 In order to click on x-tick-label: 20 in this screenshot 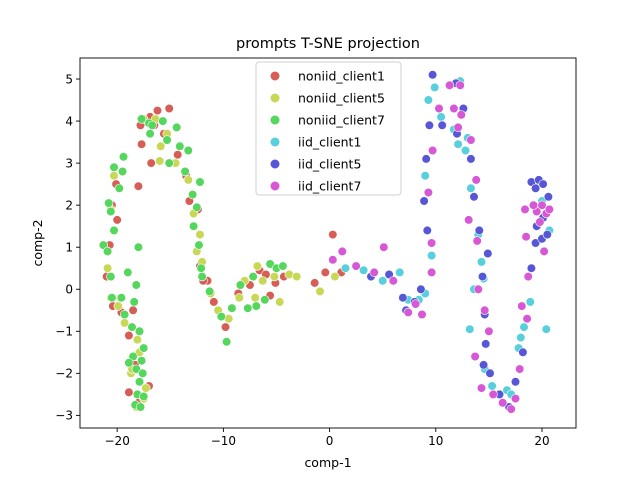, I will do `click(541, 441)`.